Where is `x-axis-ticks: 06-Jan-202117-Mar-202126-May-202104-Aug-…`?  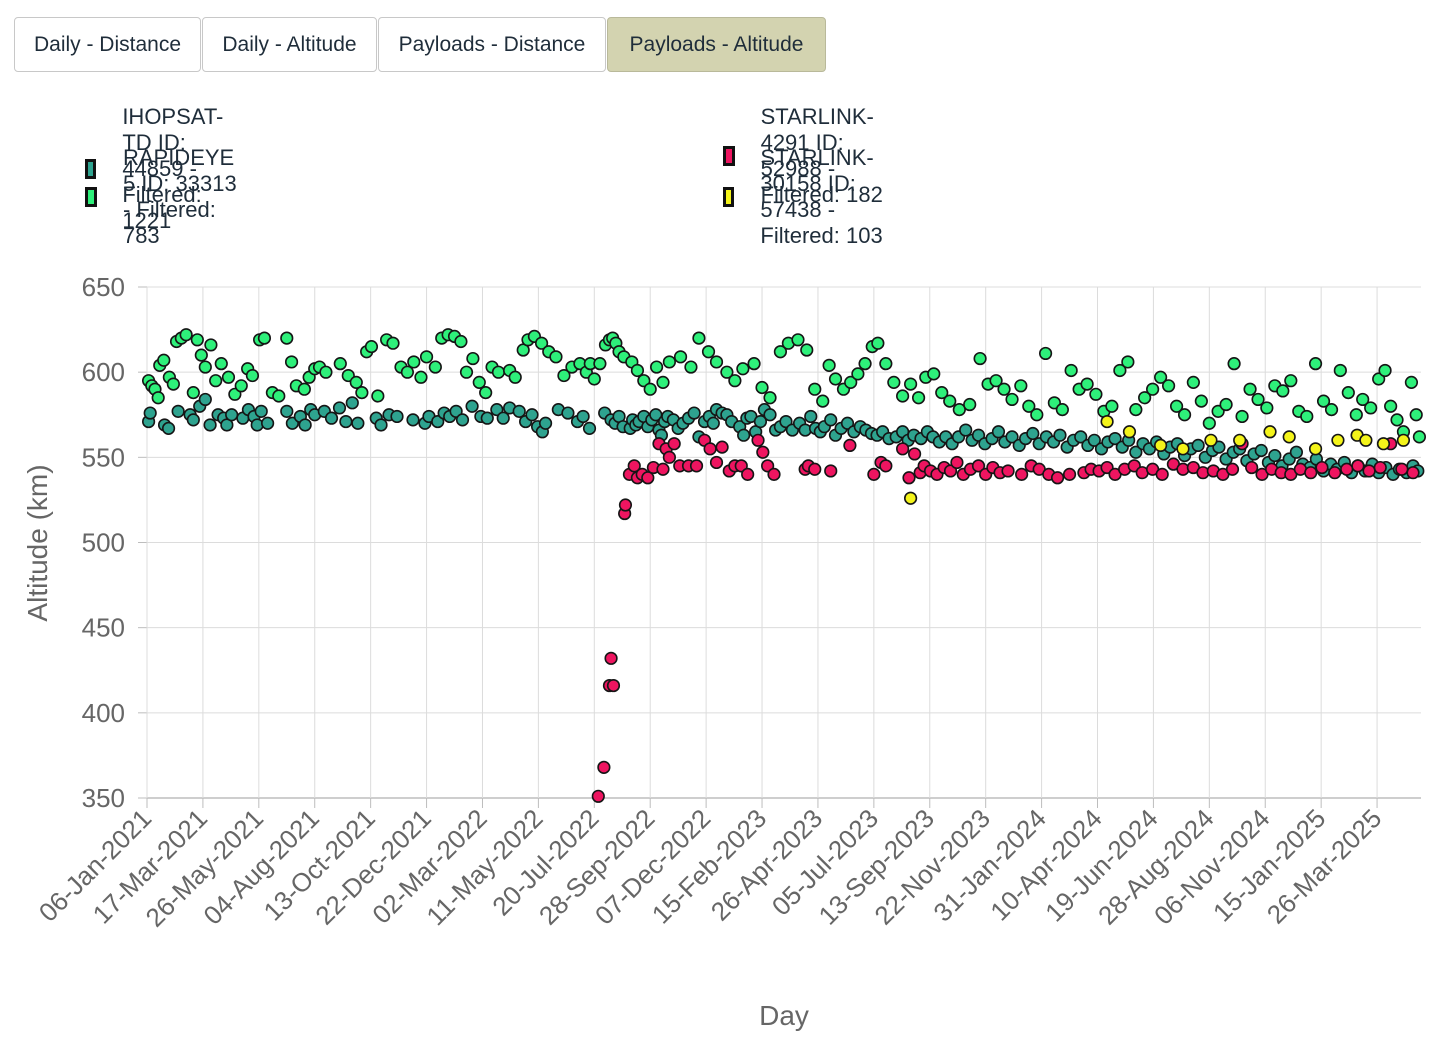 x-axis-ticks: 06-Jan-202117-Mar-202126-May-202104-Aug-… is located at coordinates (710, 868).